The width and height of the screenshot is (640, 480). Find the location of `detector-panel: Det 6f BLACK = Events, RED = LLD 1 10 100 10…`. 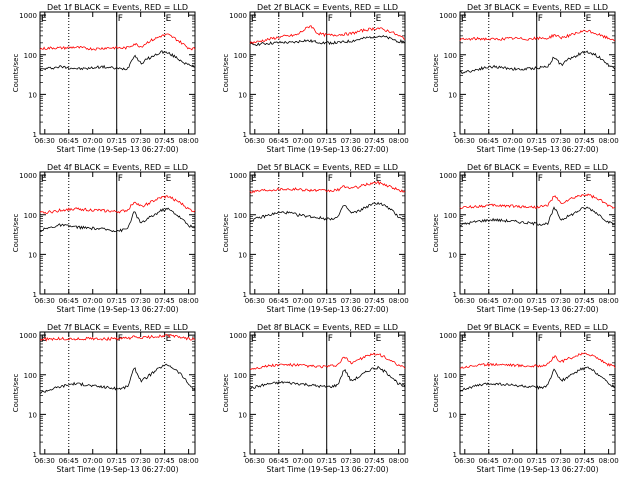

detector-panel: Det 6f BLACK = Events, RED = LLD 1 10 100 10… is located at coordinates (525, 238).